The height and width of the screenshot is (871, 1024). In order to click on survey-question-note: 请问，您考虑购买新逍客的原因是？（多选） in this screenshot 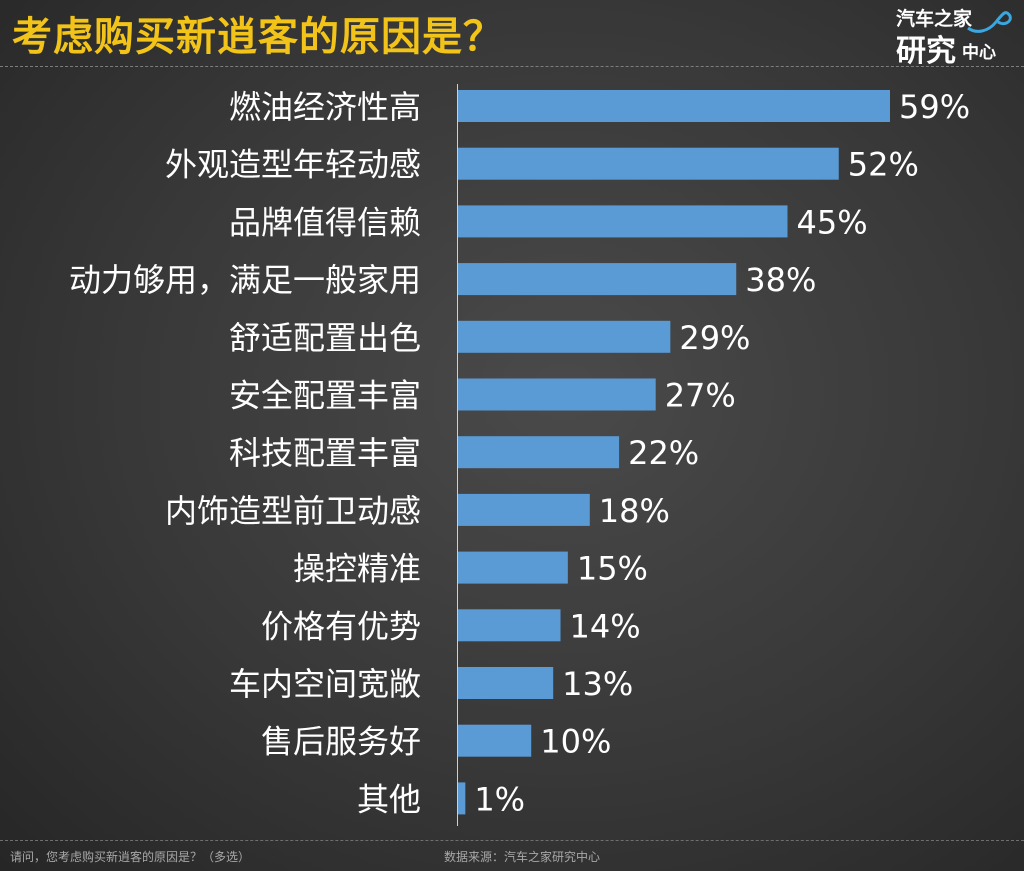, I will do `click(130, 857)`.